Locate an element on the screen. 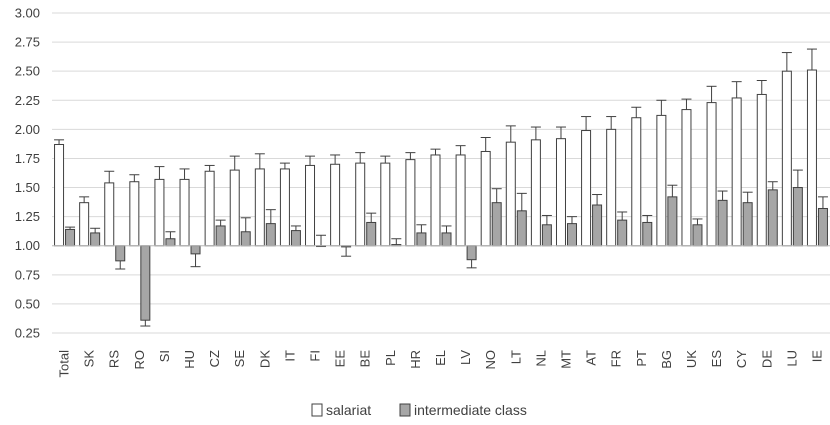  bar-intermediate-class-NL is located at coordinates (546, 235).